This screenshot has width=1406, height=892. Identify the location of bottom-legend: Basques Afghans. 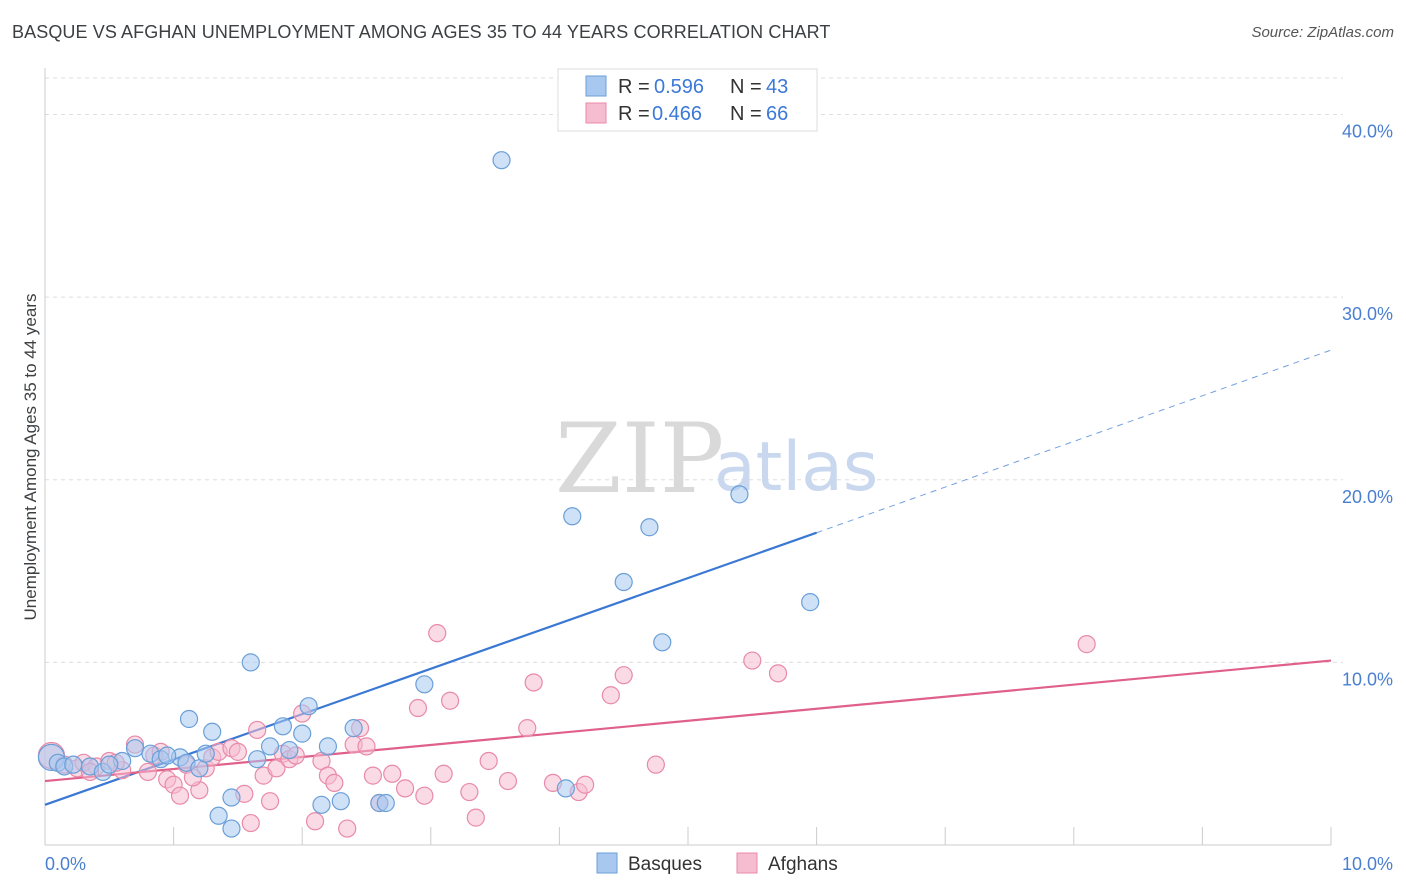
(717, 863).